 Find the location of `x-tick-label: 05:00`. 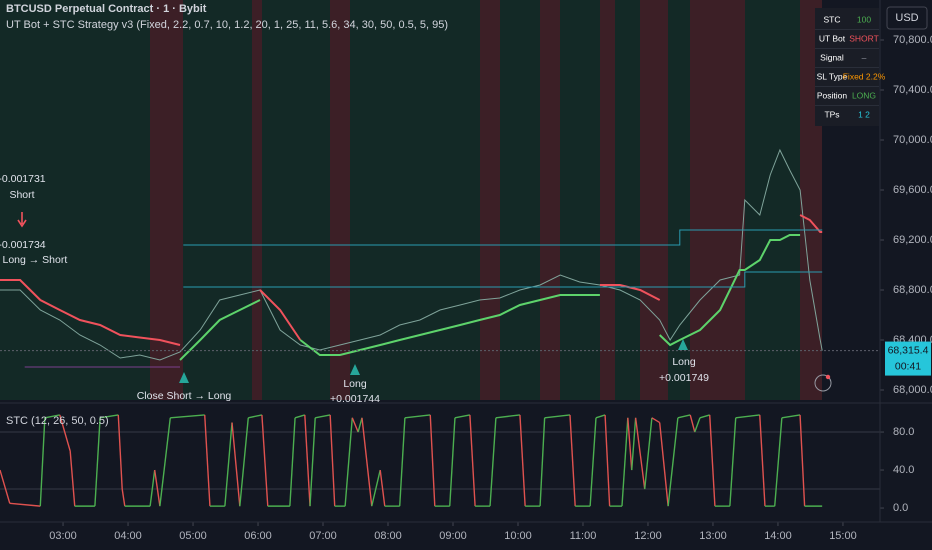

x-tick-label: 05:00 is located at coordinates (193, 536).